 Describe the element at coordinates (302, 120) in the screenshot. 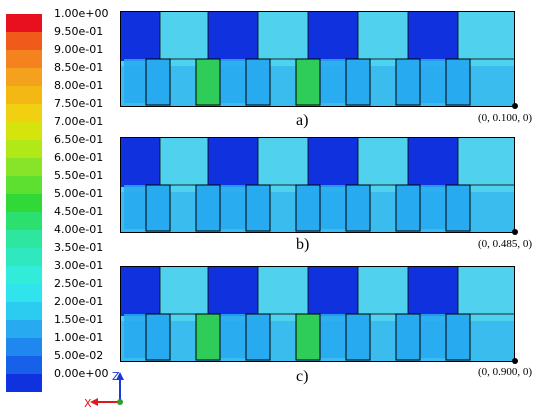

I see `panel-label-a: a)` at that location.